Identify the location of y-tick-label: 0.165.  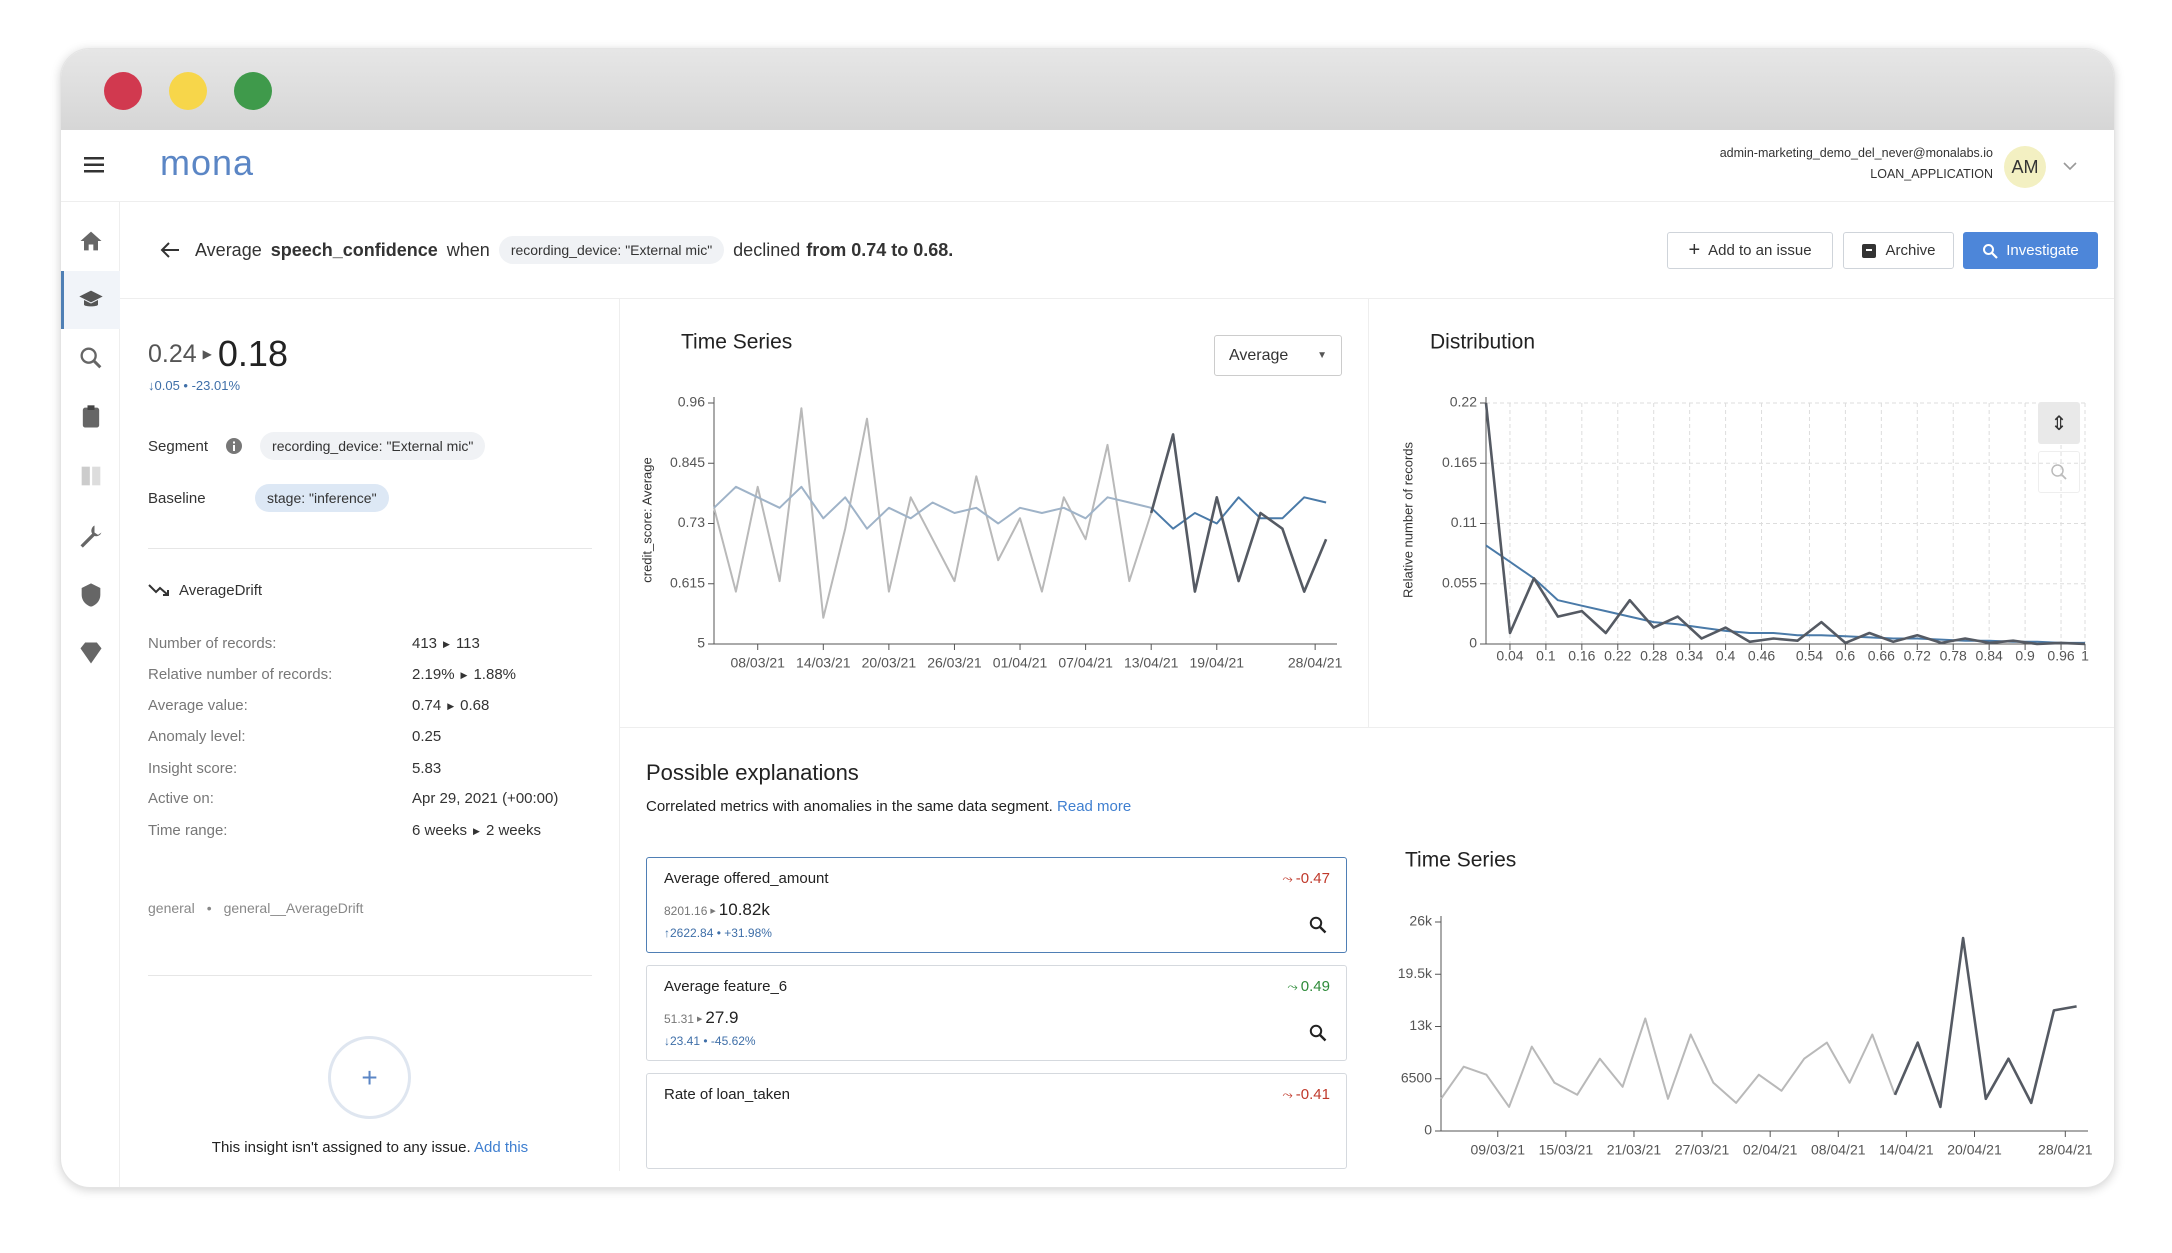
(1459, 462).